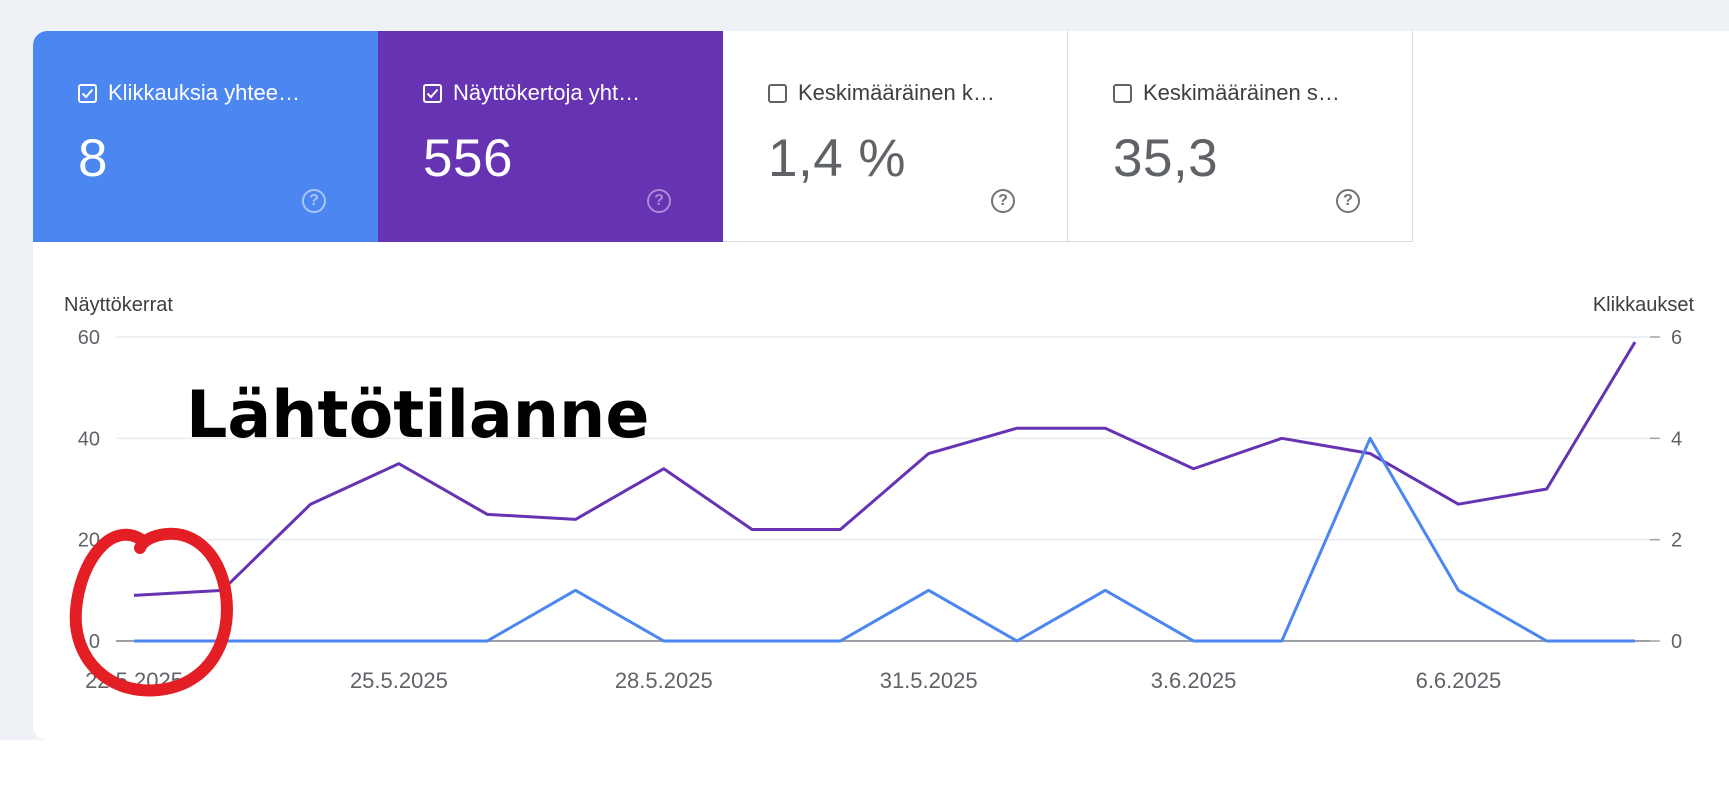 This screenshot has width=1729, height=811. I want to click on y-left-tick-label: 60, so click(89, 338).